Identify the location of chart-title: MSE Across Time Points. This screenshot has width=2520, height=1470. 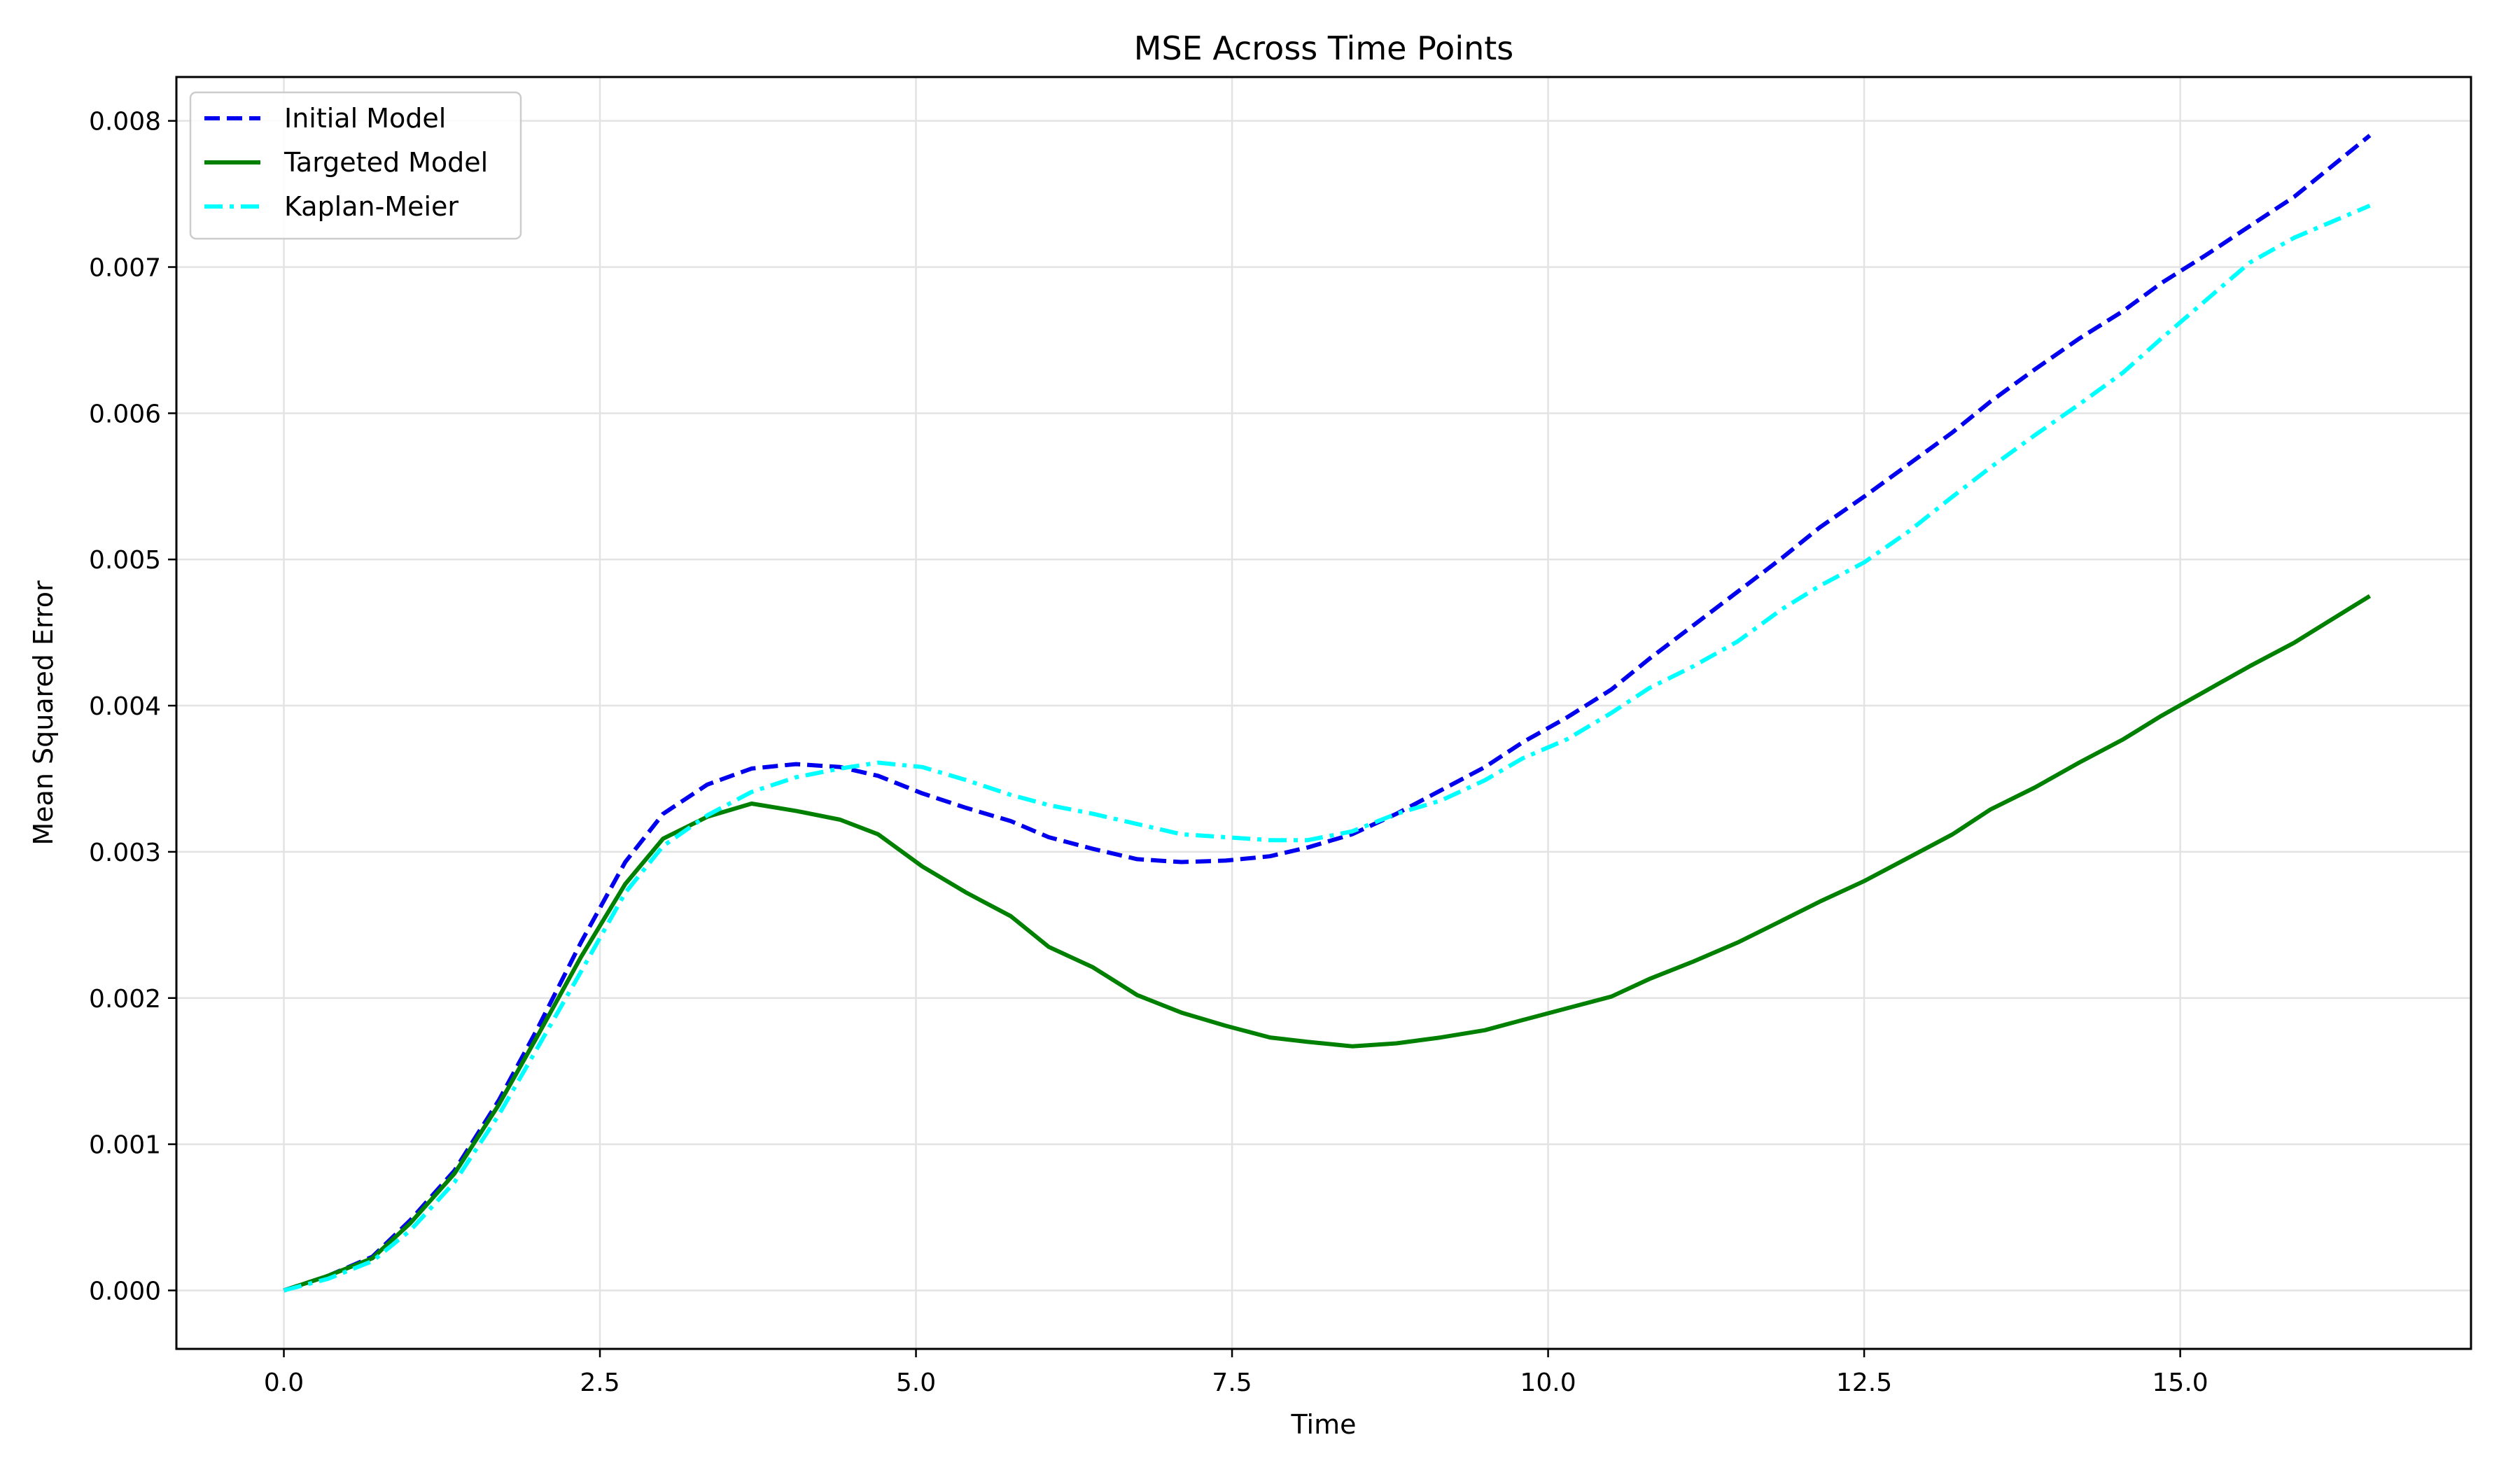
(1324, 48).